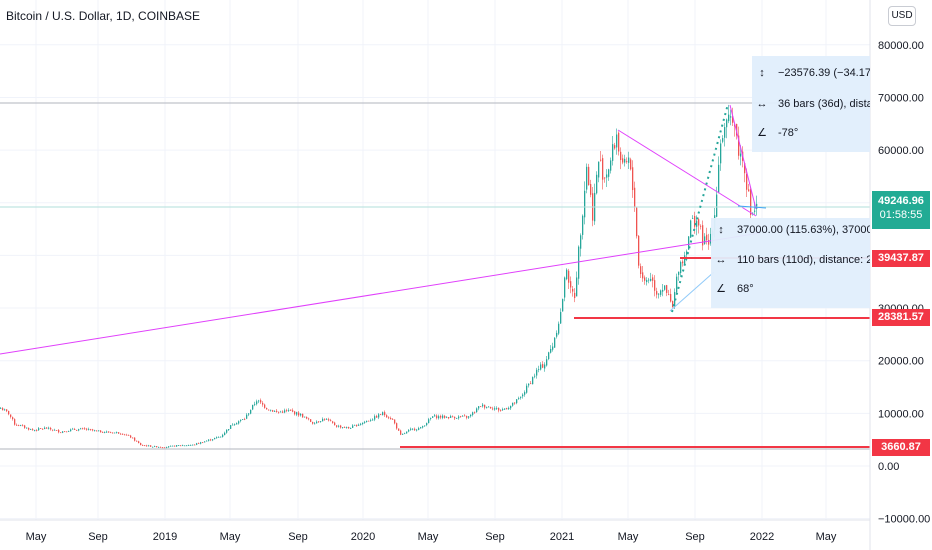  What do you see at coordinates (721, 289) in the screenshot?
I see `angle-icon: ∠` at bounding box center [721, 289].